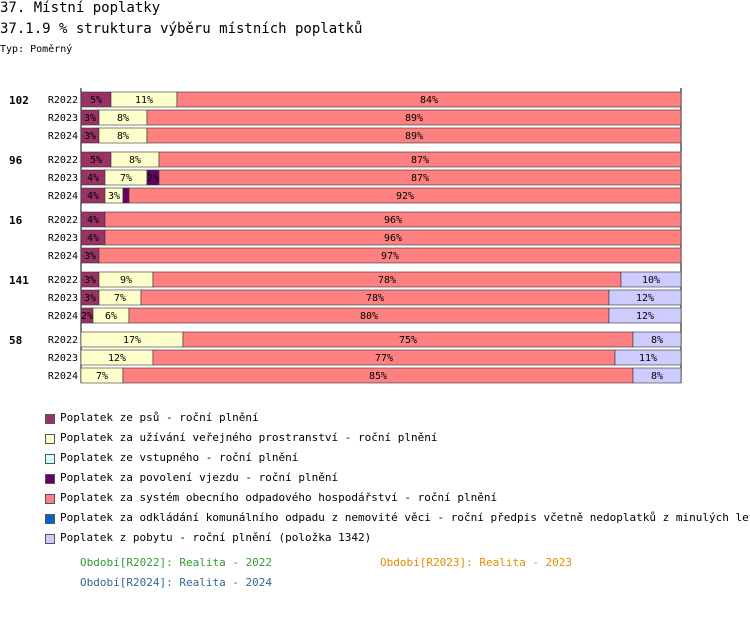 The image size is (750, 622). What do you see at coordinates (179, 457) in the screenshot?
I see `legend-label: Poplatek ze vstupného - roční plnění` at bounding box center [179, 457].